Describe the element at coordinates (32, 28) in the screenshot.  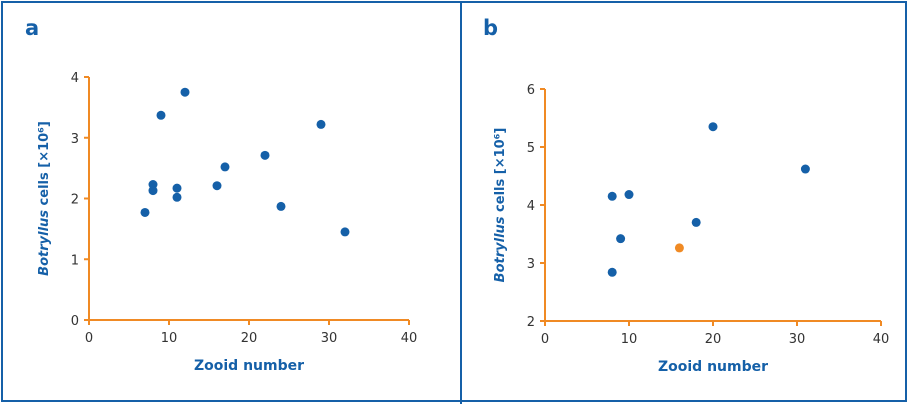
I see `panel-label-a: a` at that location.